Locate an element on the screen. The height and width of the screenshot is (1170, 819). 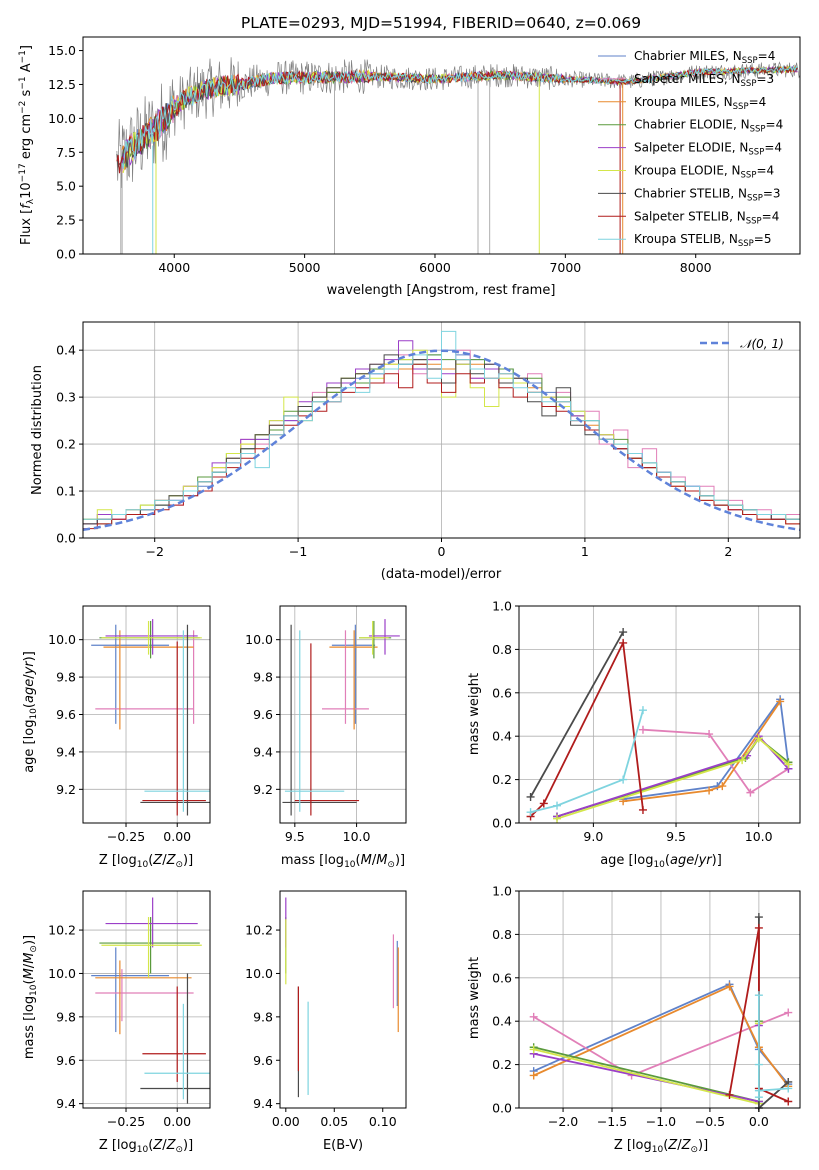
spectrum-xlabel: wavelength [Angstrom, rest frame] is located at coordinates (441, 290).